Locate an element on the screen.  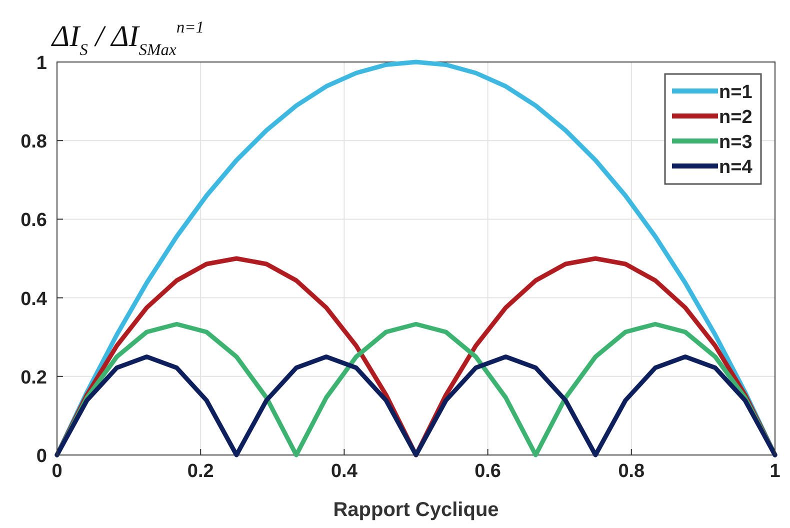
x-axis-title: Rapport Cyclique is located at coordinates (416, 510).